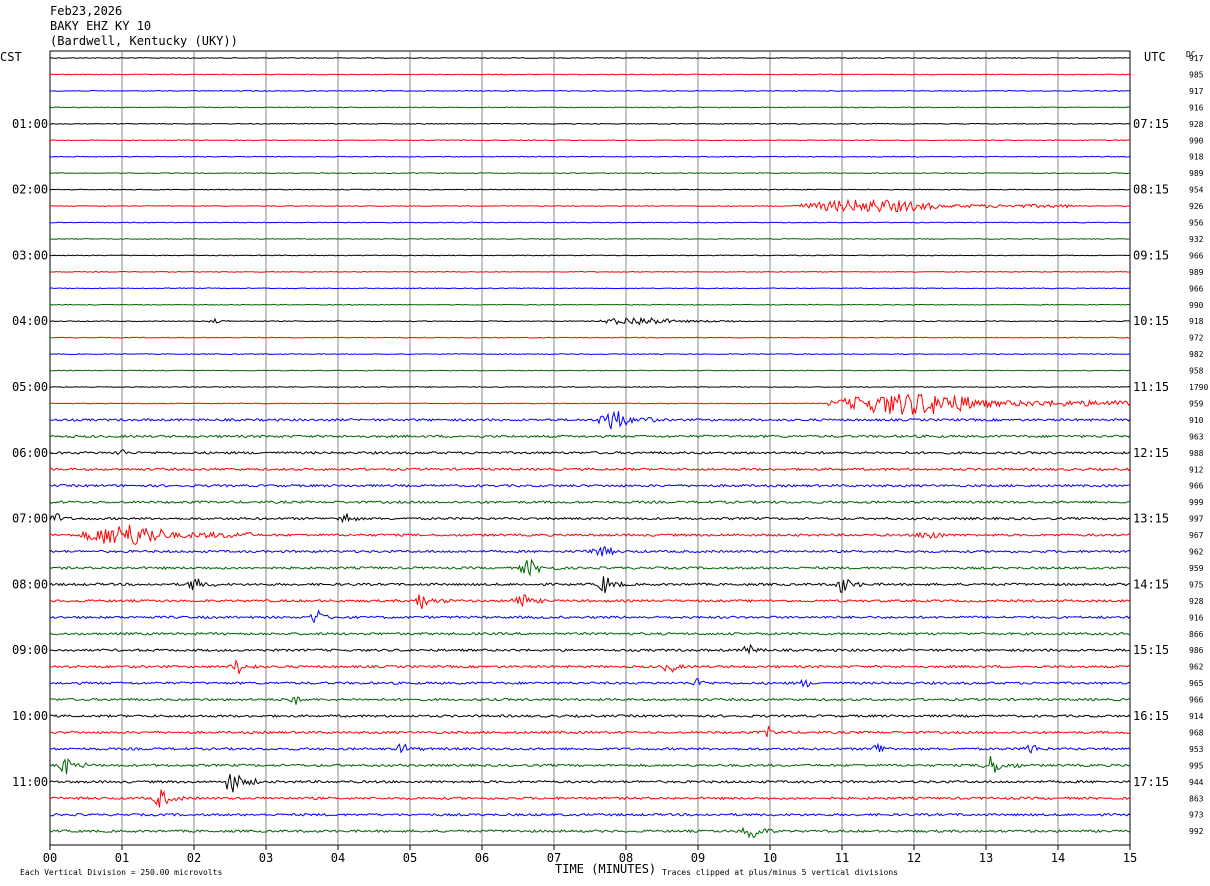  What do you see at coordinates (1196, 502) in the screenshot?
I see `dc-offset-label: 999` at bounding box center [1196, 502].